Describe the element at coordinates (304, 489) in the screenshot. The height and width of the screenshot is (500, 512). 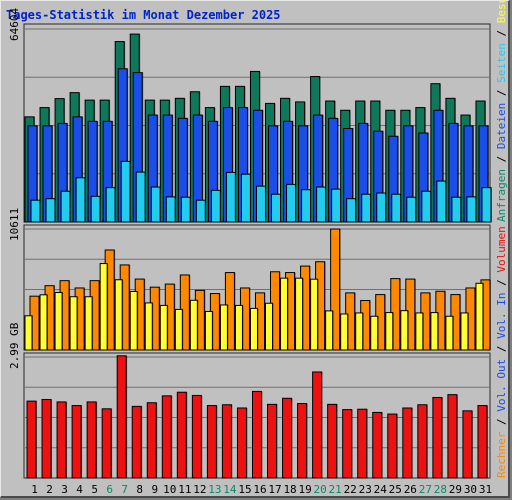
I see `x-axis-day-label: 19` at that location.